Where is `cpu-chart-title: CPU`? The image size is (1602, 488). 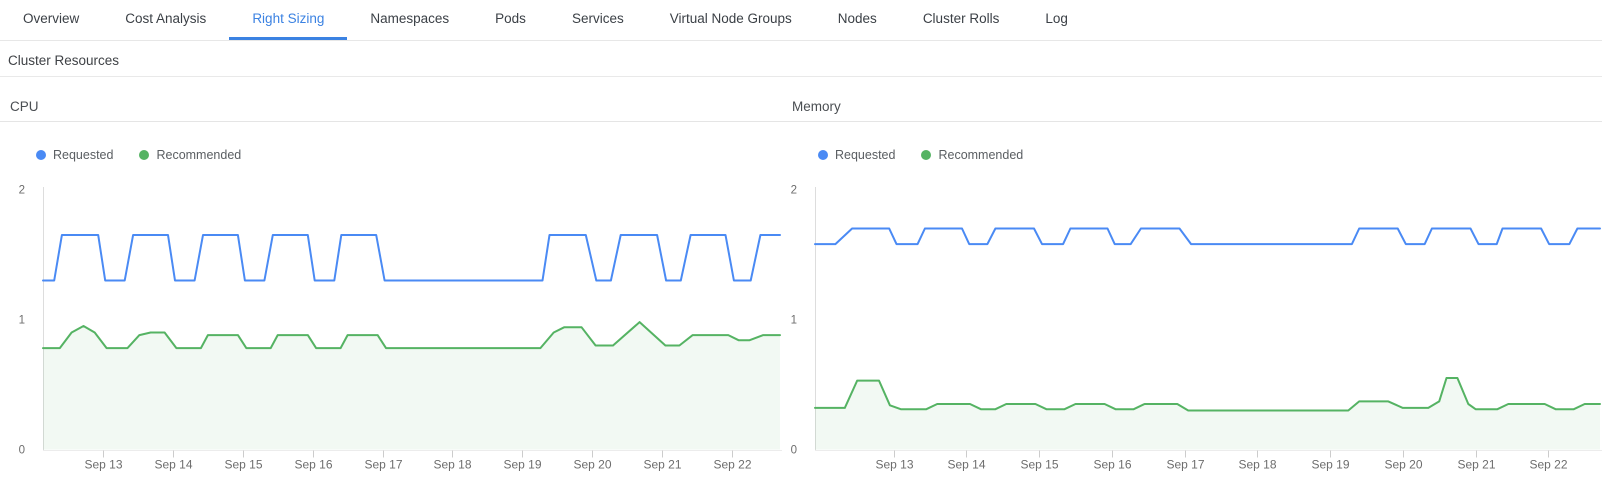
cpu-chart-title: CPU is located at coordinates (391, 110).